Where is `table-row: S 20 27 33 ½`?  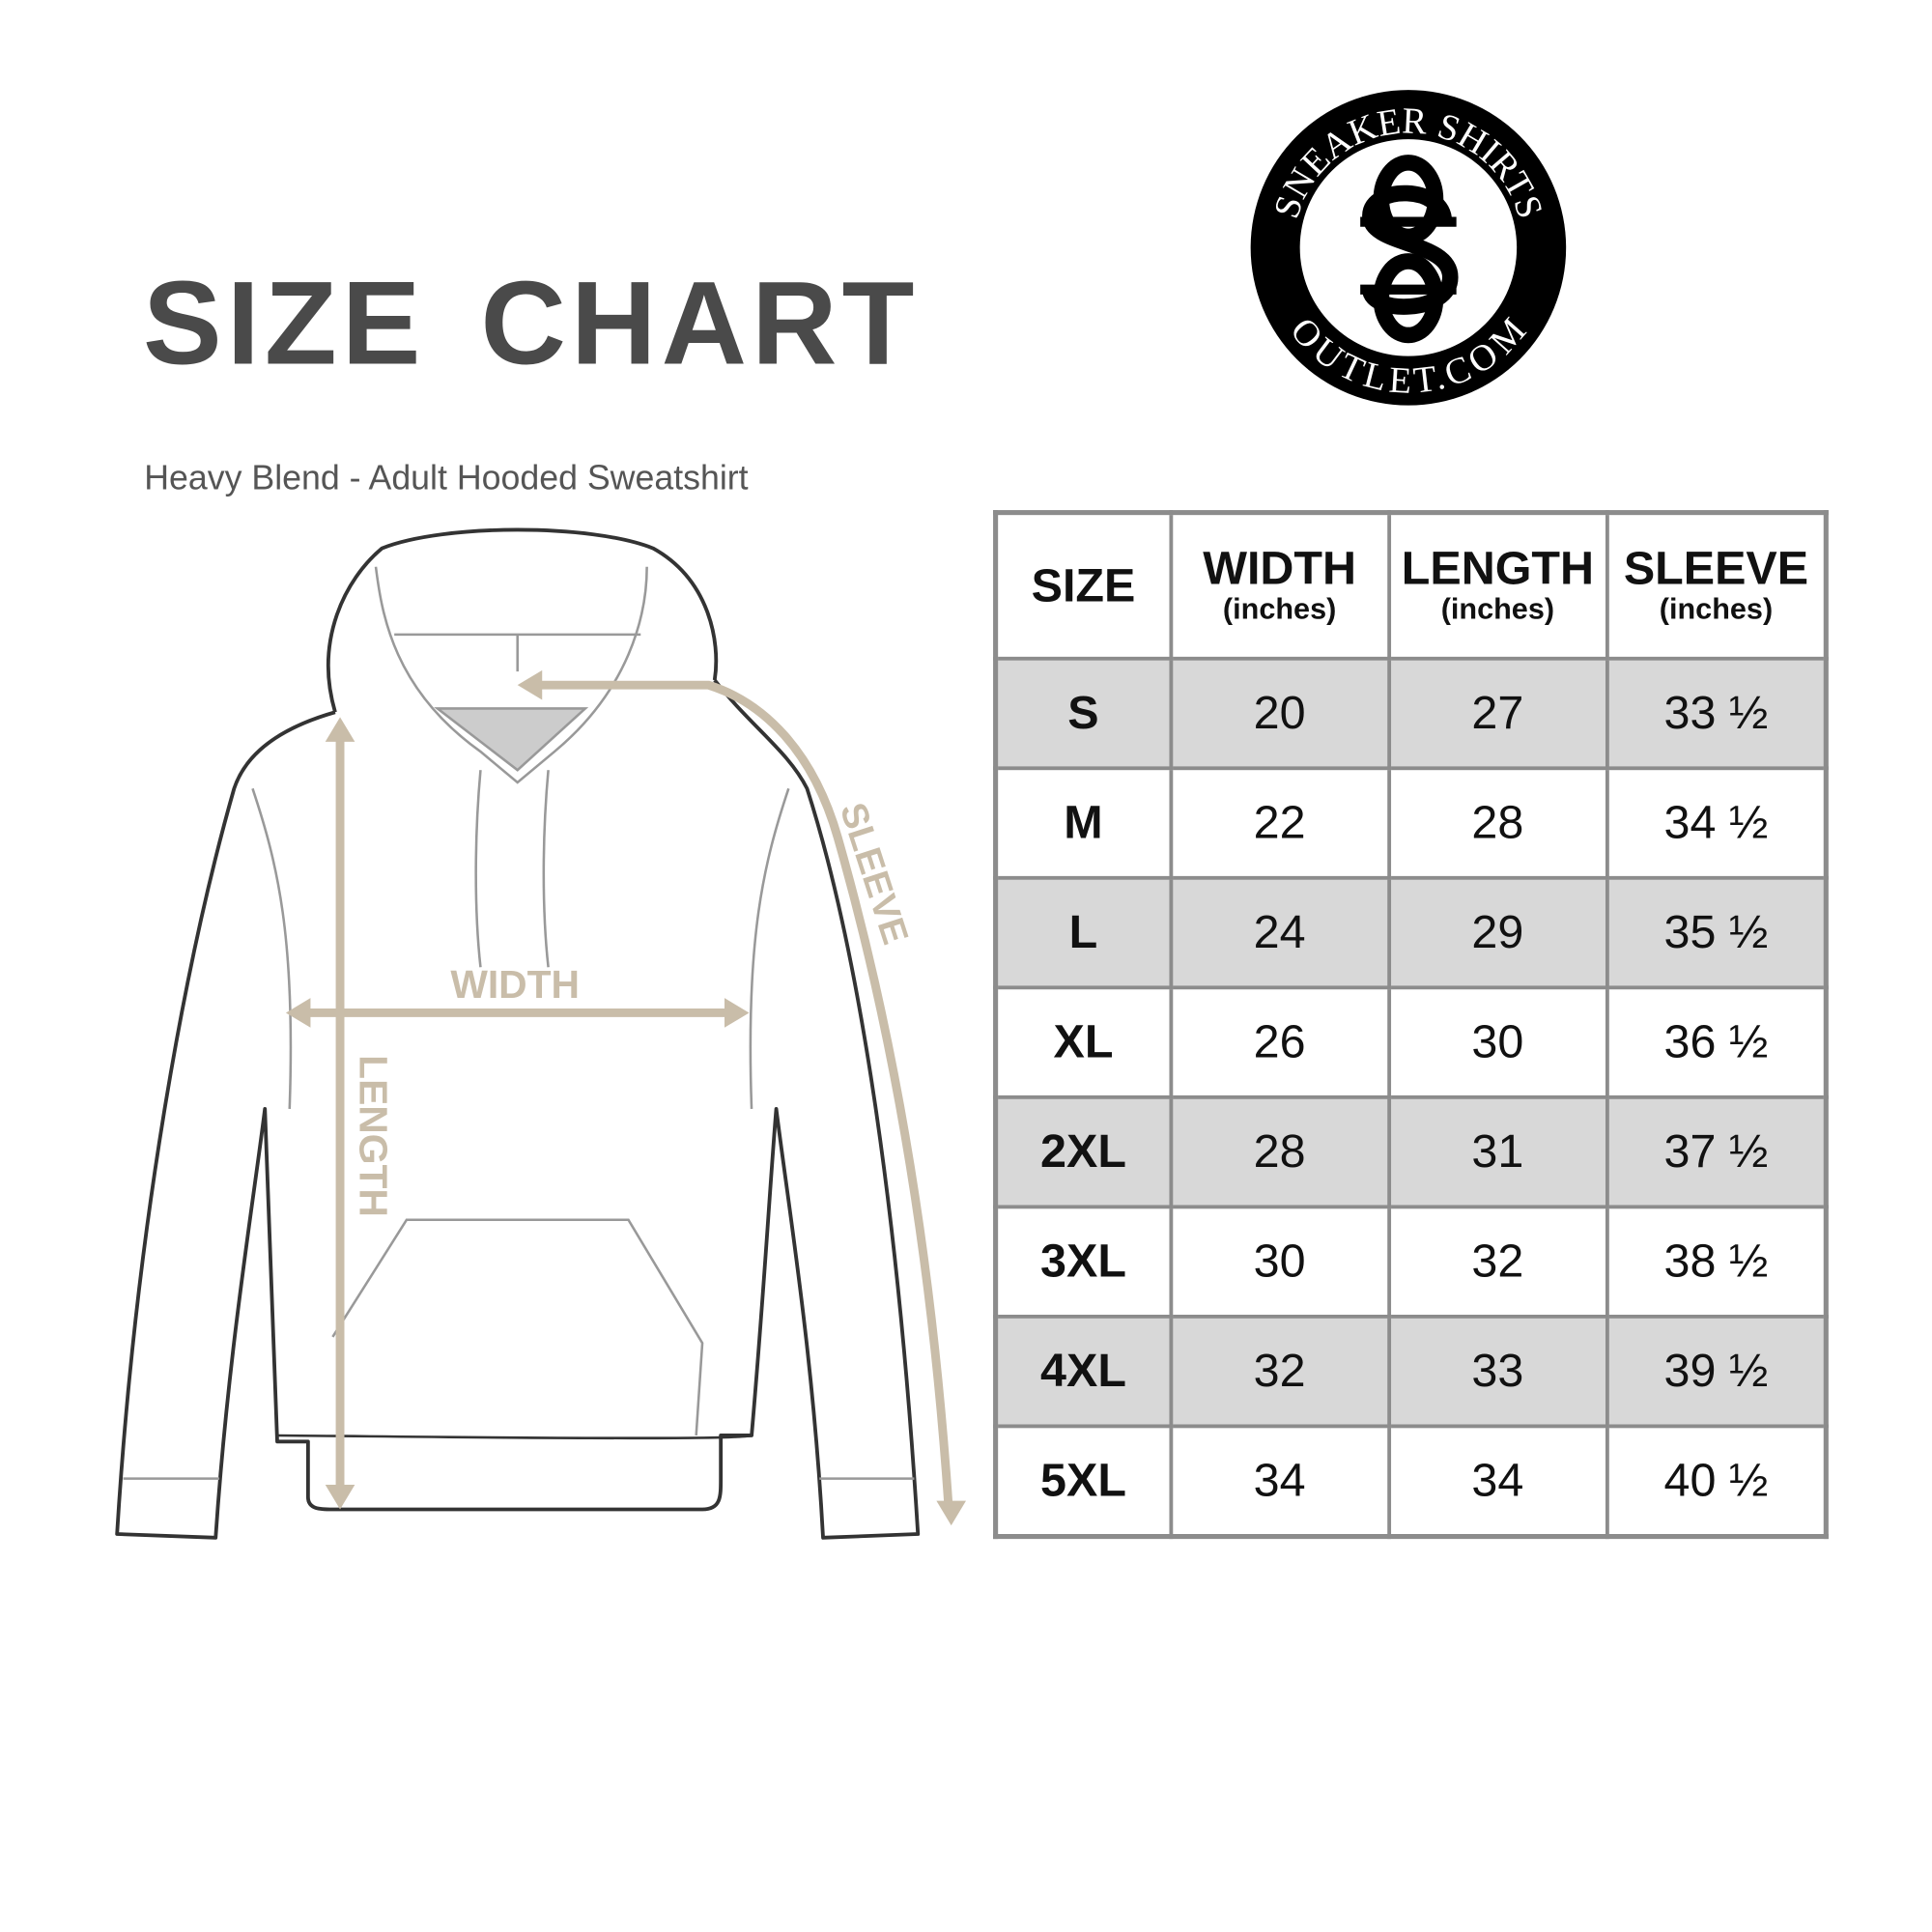 table-row: S 20 27 33 ½ is located at coordinates (1411, 713).